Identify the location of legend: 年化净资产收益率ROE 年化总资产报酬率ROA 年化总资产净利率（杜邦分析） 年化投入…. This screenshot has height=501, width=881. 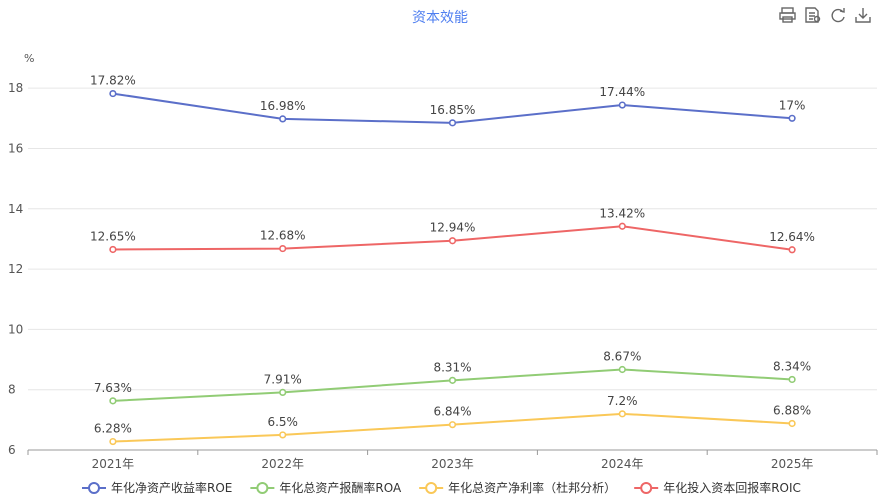
(441, 487).